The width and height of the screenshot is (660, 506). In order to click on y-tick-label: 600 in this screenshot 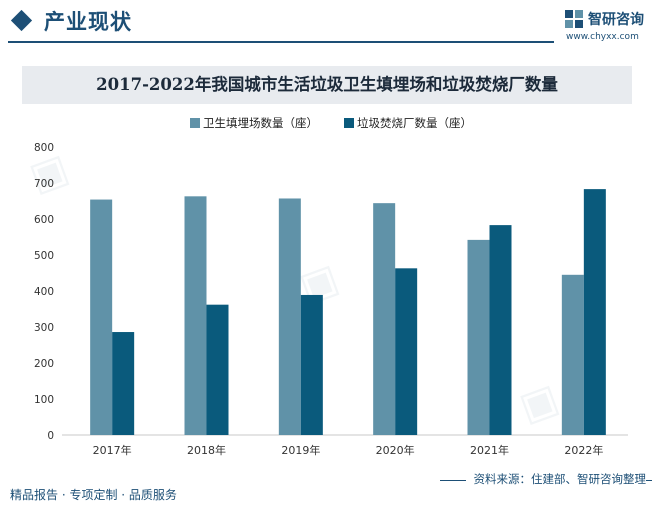, I will do `click(44, 220)`.